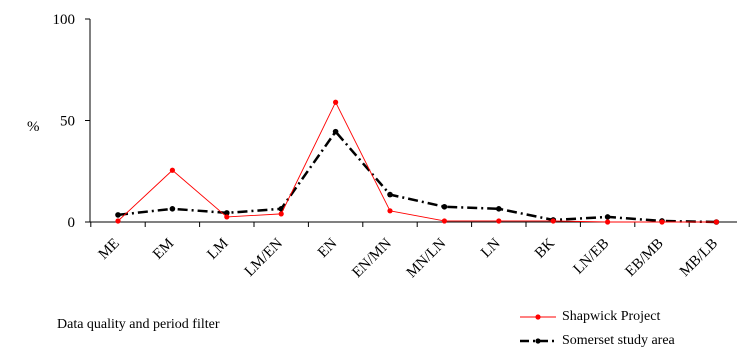 This screenshot has height=359, width=742. I want to click on x-tick-label: EN, so click(328, 248).